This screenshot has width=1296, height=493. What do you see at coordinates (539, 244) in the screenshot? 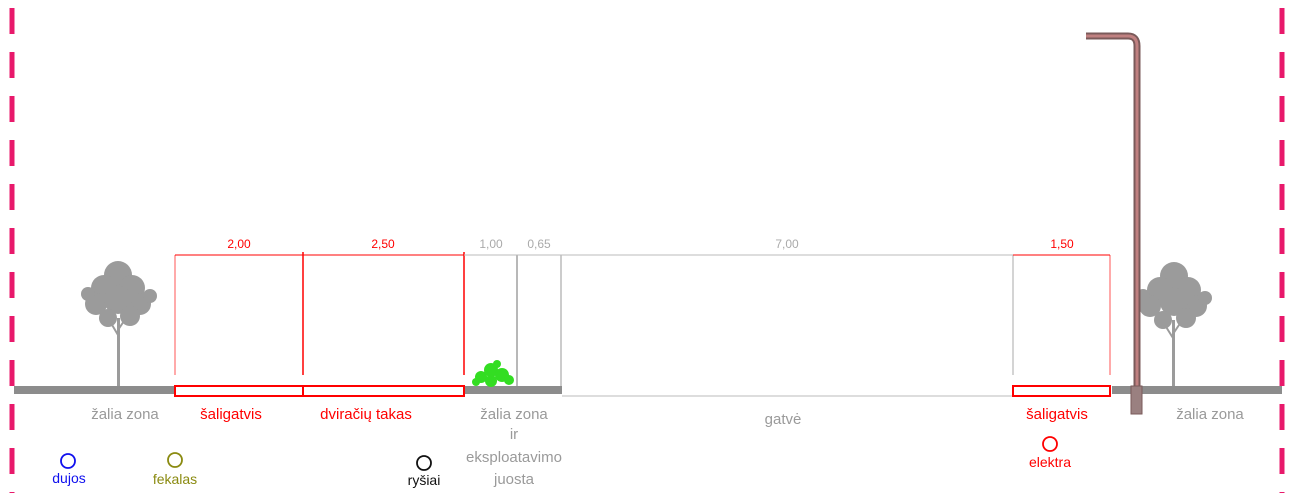
I see `dimension-label-maintenance-strip: 0,65` at bounding box center [539, 244].